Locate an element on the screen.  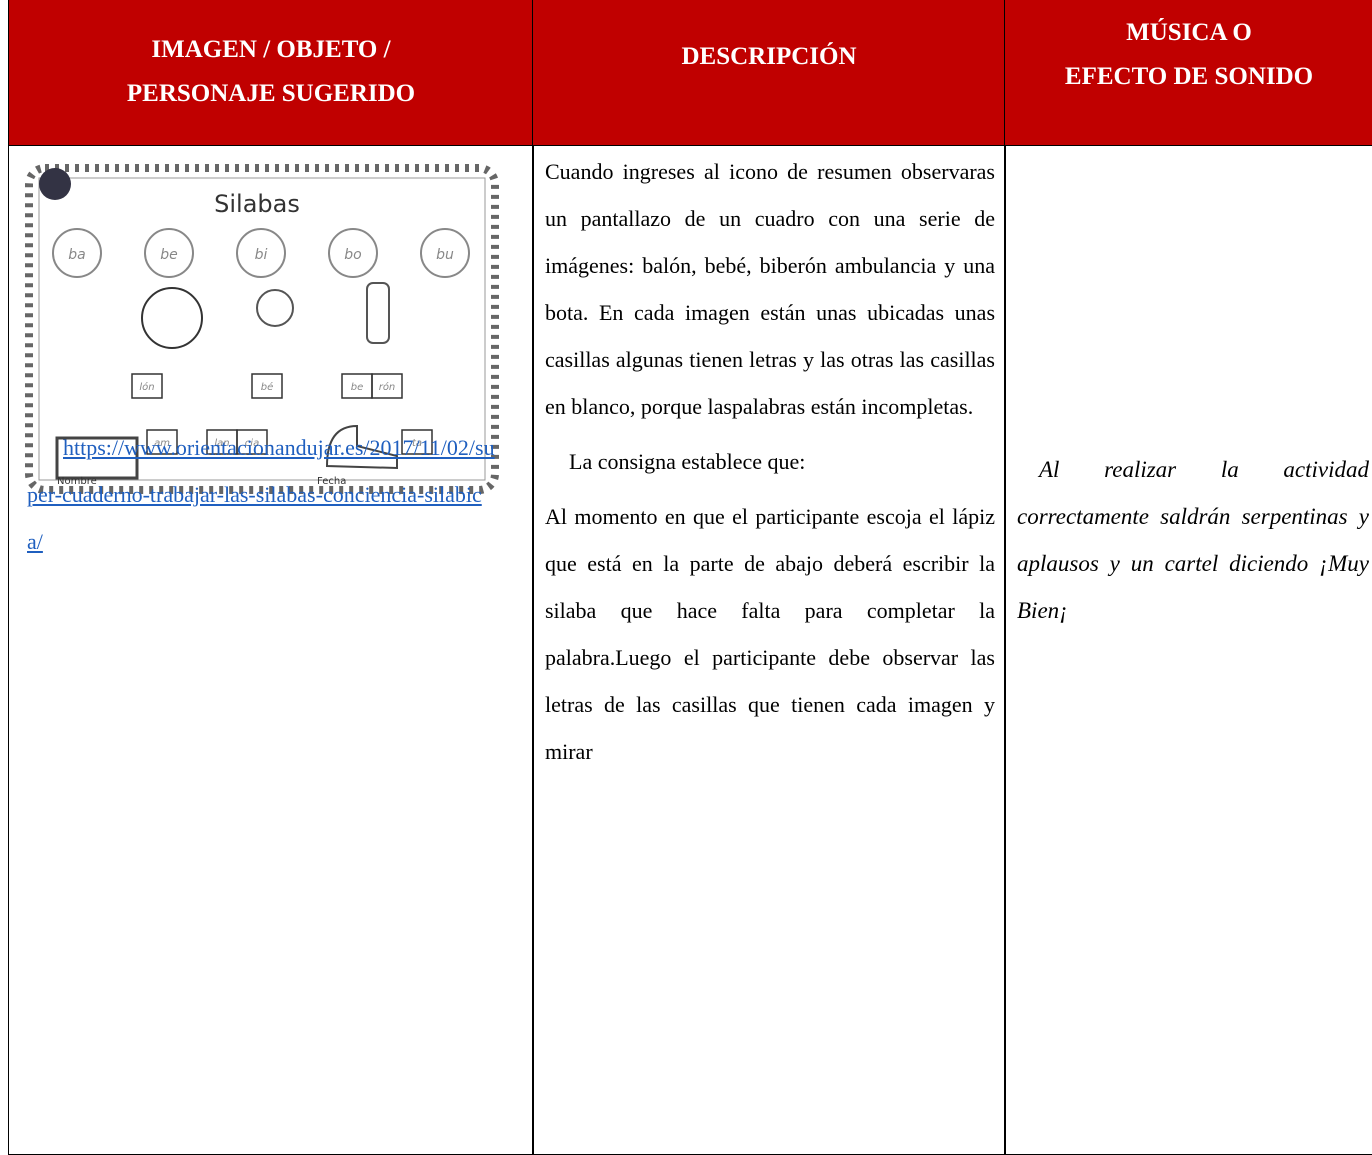
box-letters: cia is located at coordinates (252, 443).